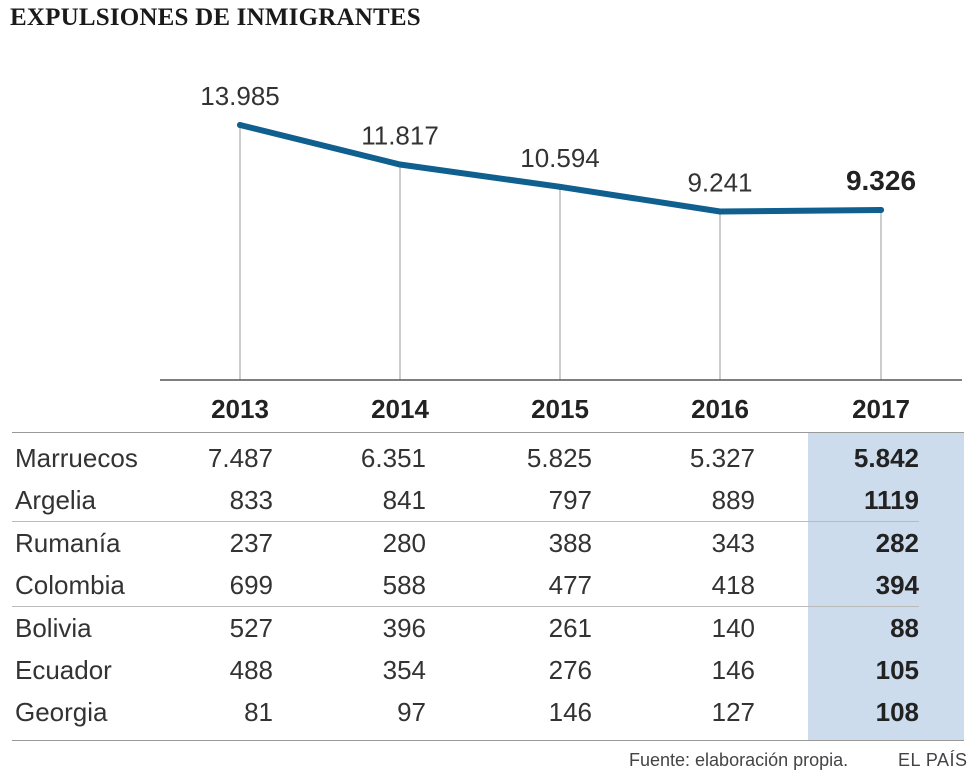  What do you see at coordinates (719, 183) in the screenshot?
I see `data-label-2016: 9.241` at bounding box center [719, 183].